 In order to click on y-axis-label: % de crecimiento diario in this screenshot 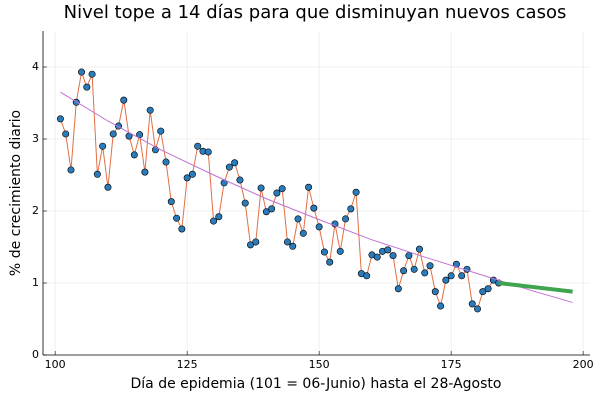, I will do `click(16, 193)`.